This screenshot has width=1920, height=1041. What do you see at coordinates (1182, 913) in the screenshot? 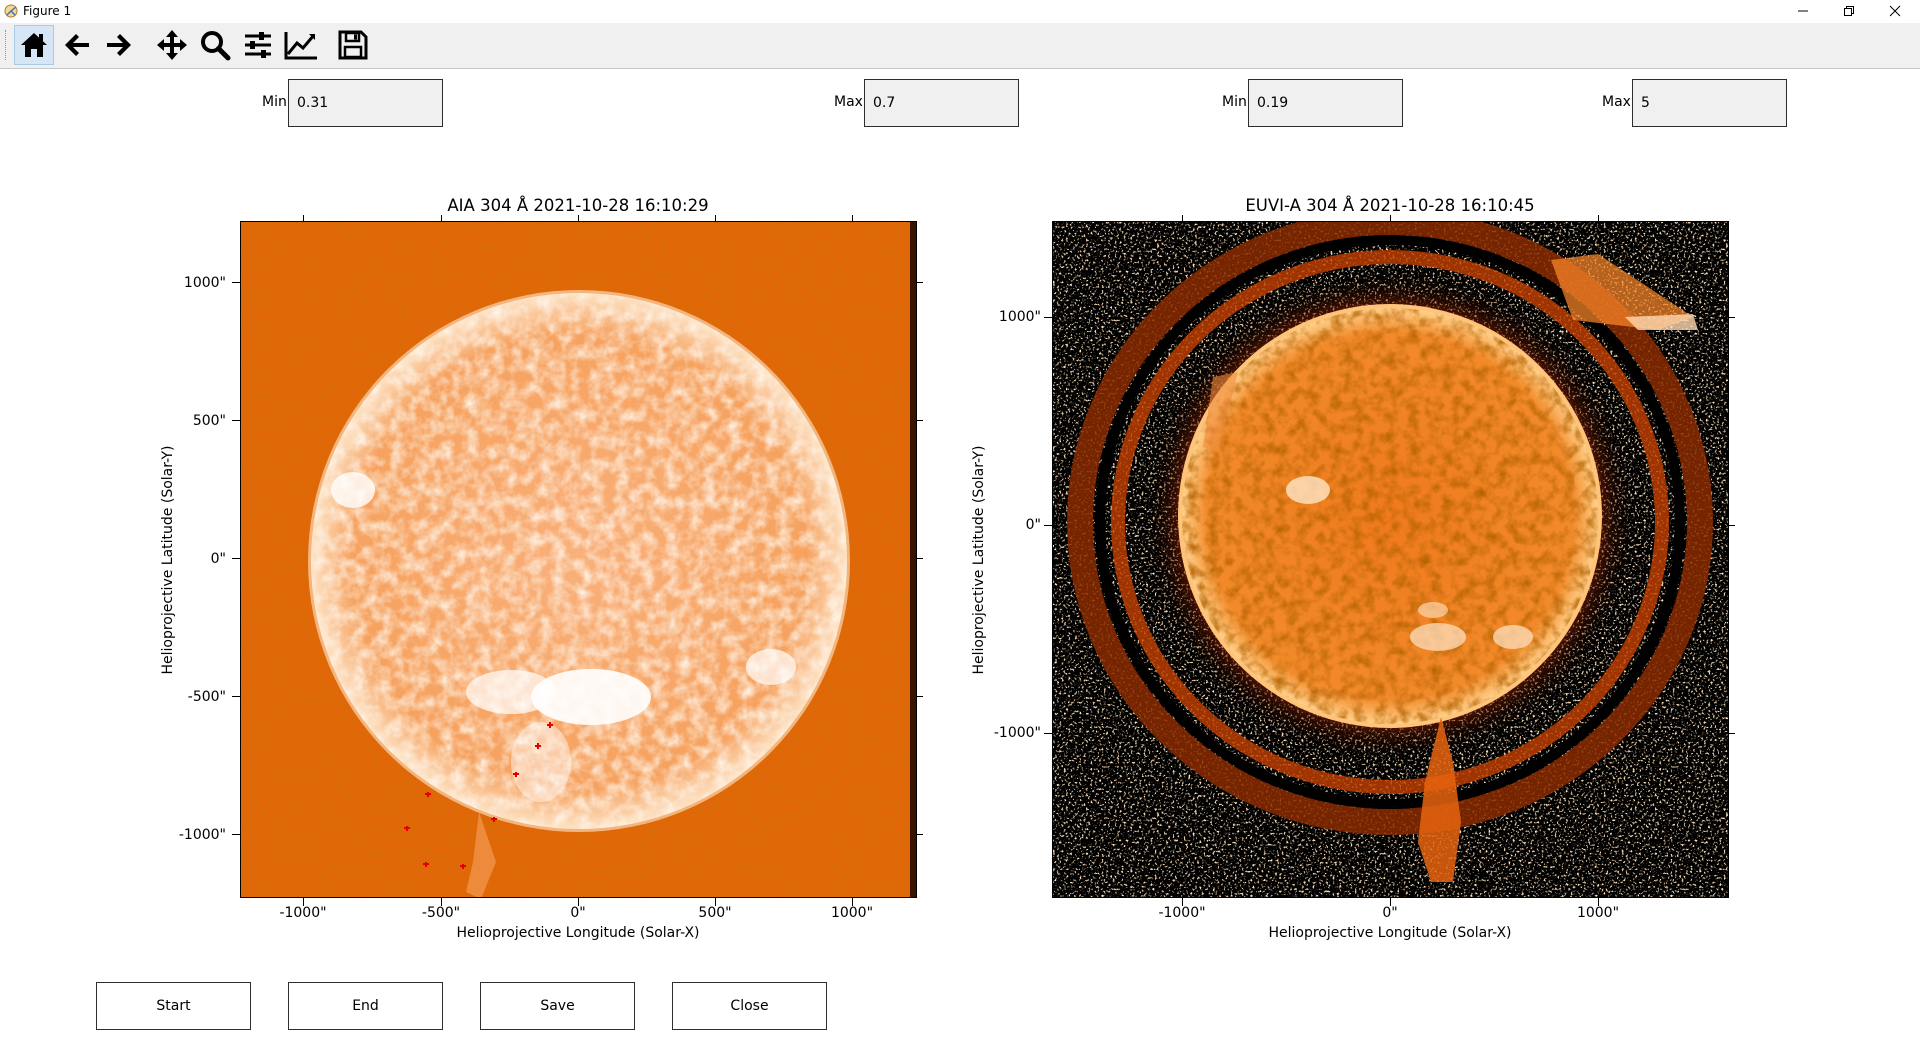
I see `right-xtick-label: -1000"` at bounding box center [1182, 913].